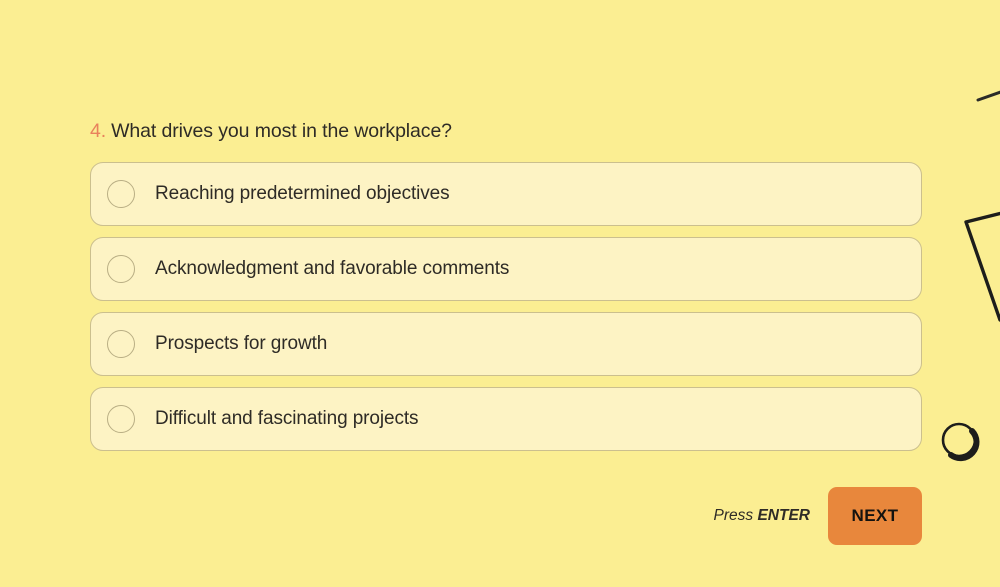  I want to click on crescent-circle-fill-icon, so click(964, 445).